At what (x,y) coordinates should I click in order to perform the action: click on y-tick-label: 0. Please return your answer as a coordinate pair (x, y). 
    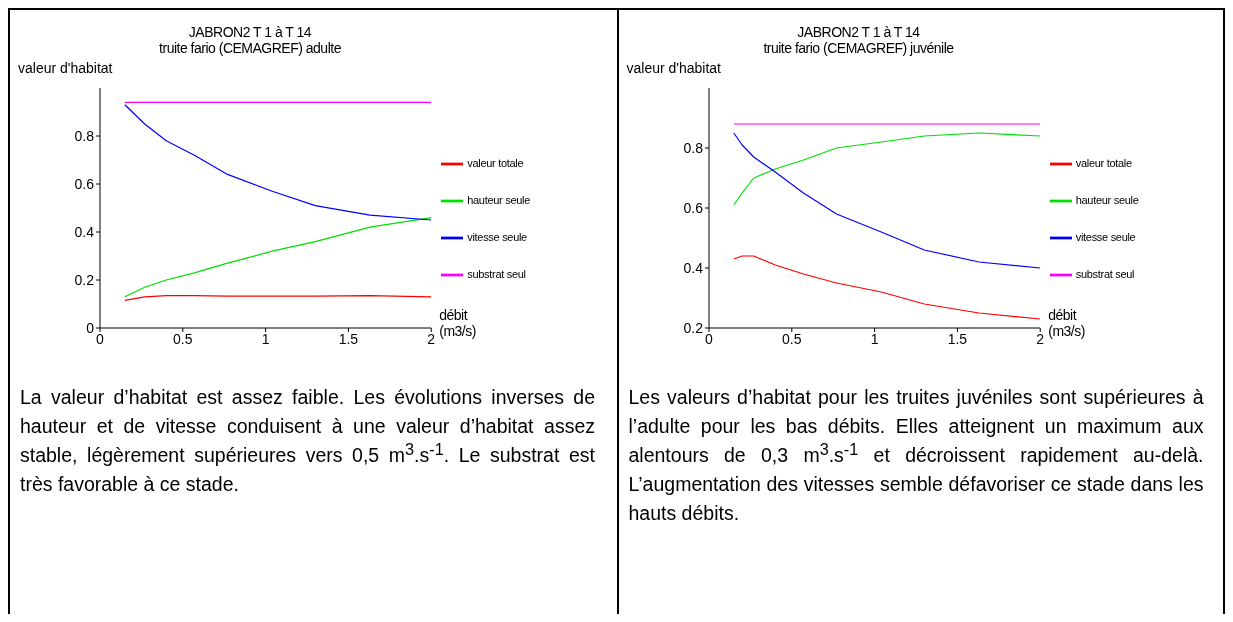
    Looking at the image, I should click on (90, 327).